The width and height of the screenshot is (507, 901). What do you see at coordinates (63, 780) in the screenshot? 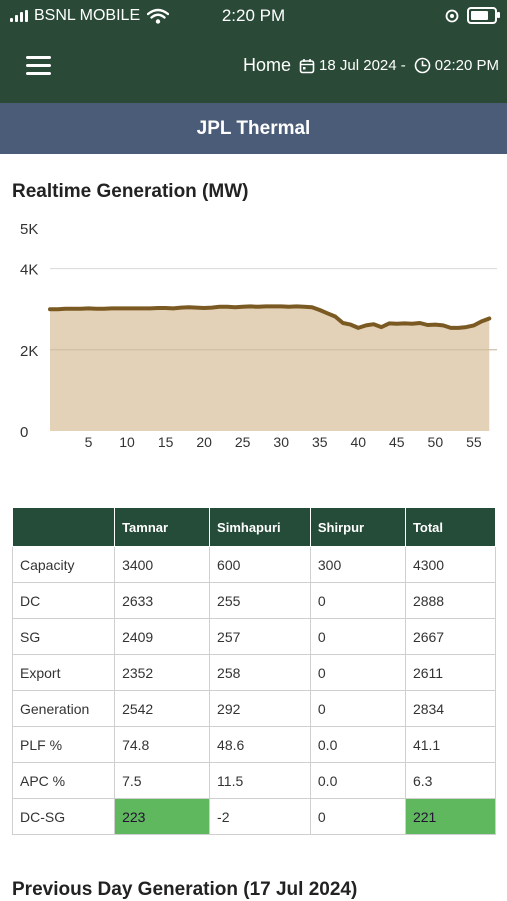
I see `row-label: APC %` at bounding box center [63, 780].